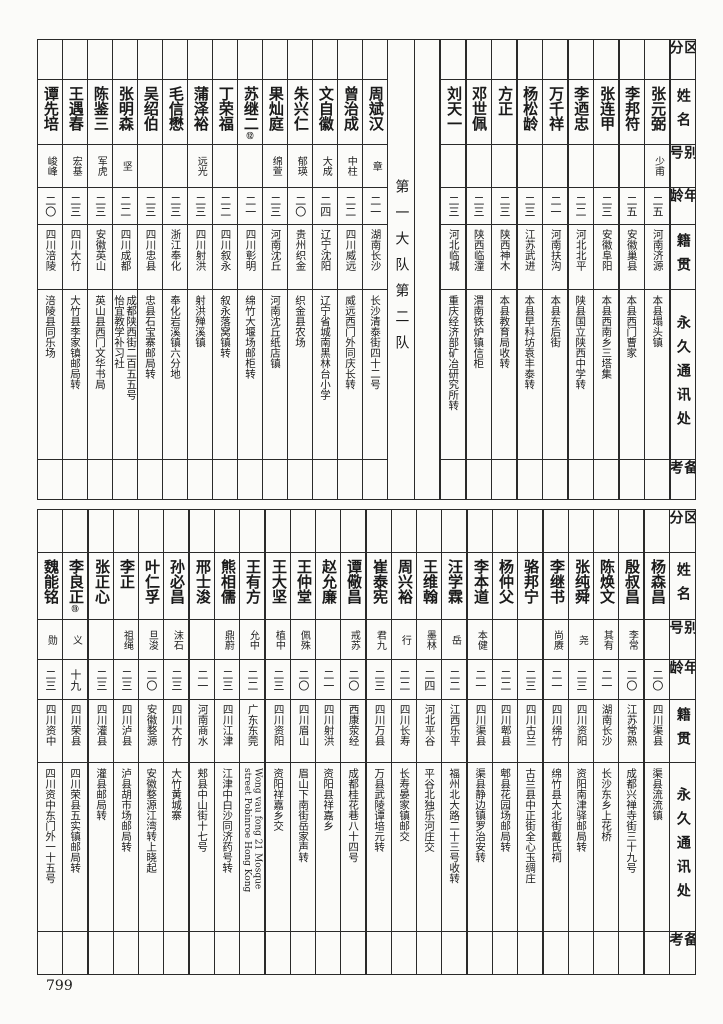  I want to click on age-cell: 二二, so click(225, 206).